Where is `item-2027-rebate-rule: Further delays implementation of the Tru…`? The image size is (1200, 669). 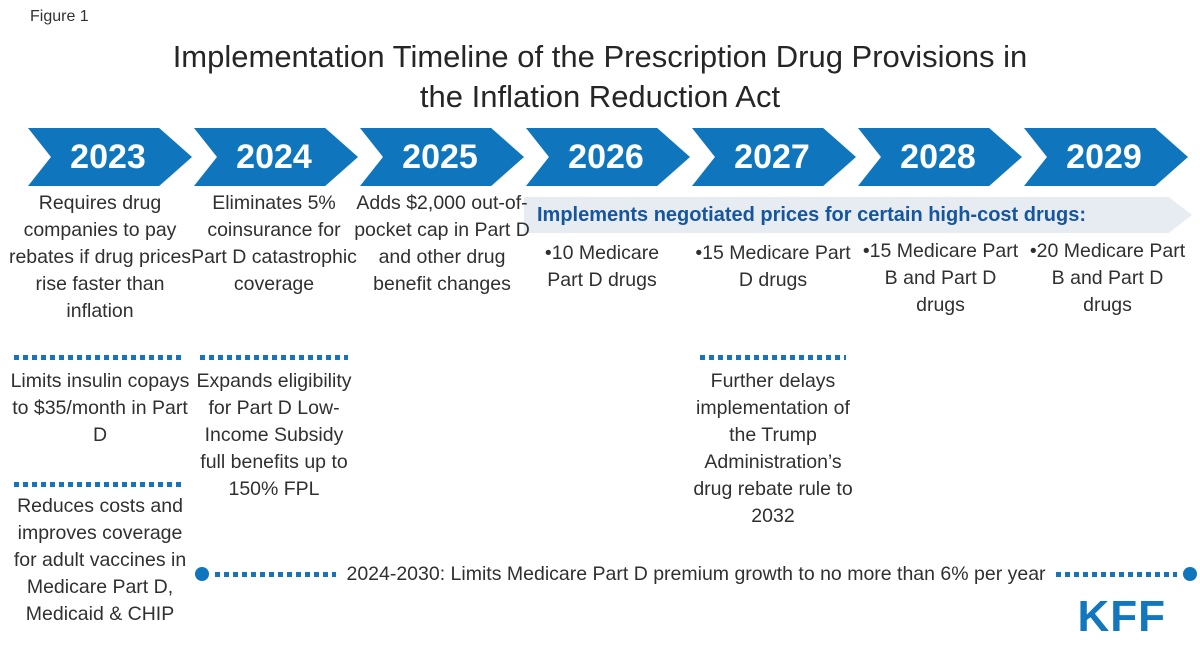
item-2027-rebate-rule: Further delays implementation of the Tru… is located at coordinates (773, 448).